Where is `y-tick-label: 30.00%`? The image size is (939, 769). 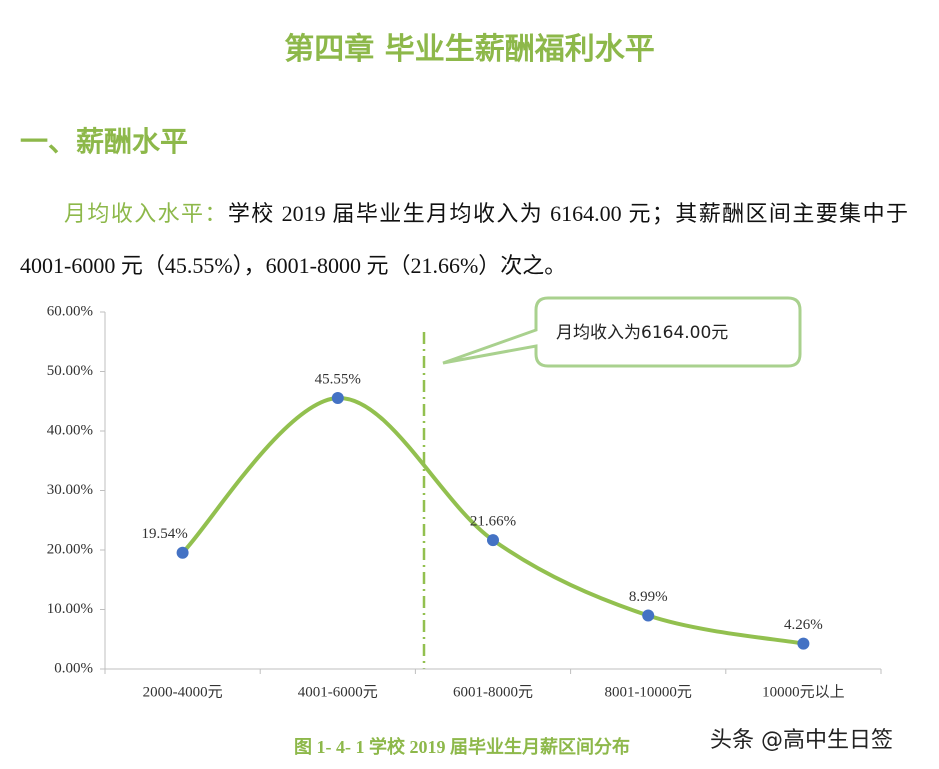
y-tick-label: 30.00% is located at coordinates (70, 490).